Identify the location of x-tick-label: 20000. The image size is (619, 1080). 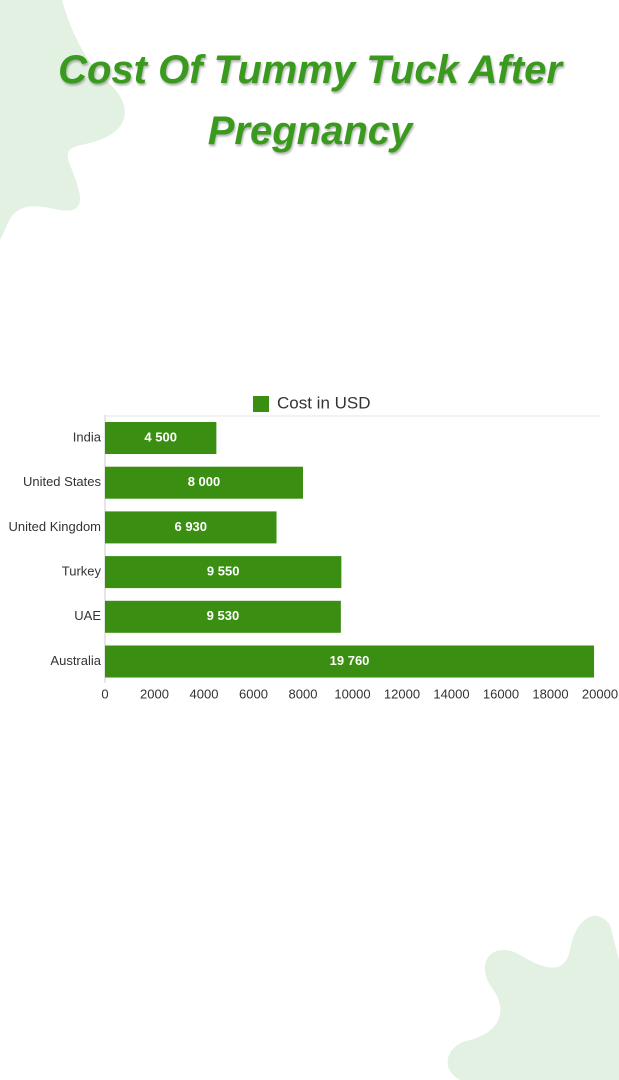
(600, 693).